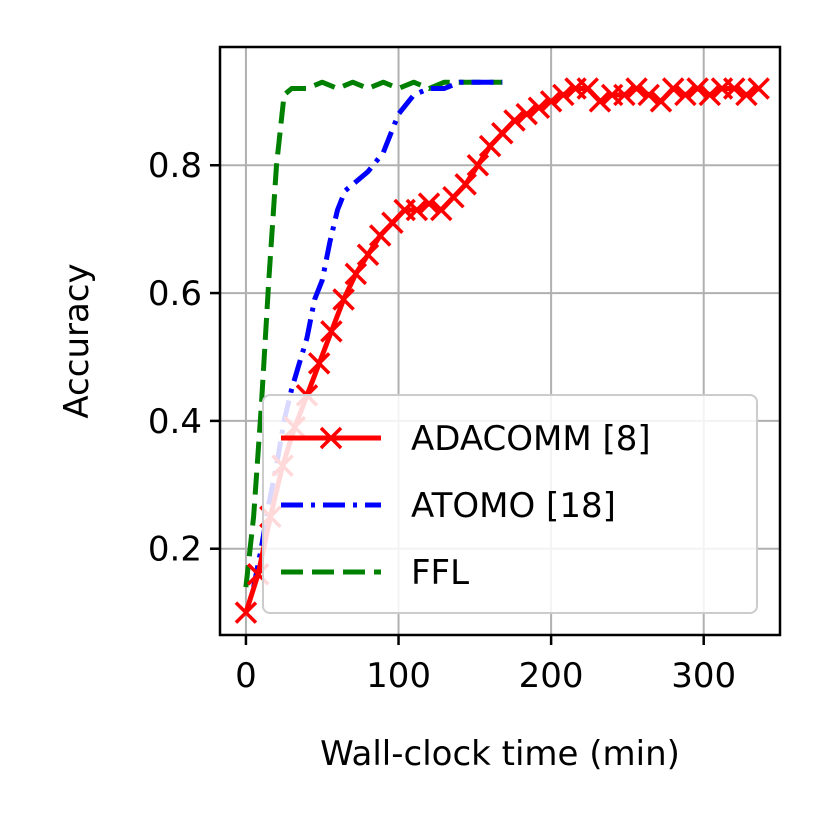 This screenshot has height=830, width=830. What do you see at coordinates (246, 676) in the screenshot?
I see `x-tick-label: 0` at bounding box center [246, 676].